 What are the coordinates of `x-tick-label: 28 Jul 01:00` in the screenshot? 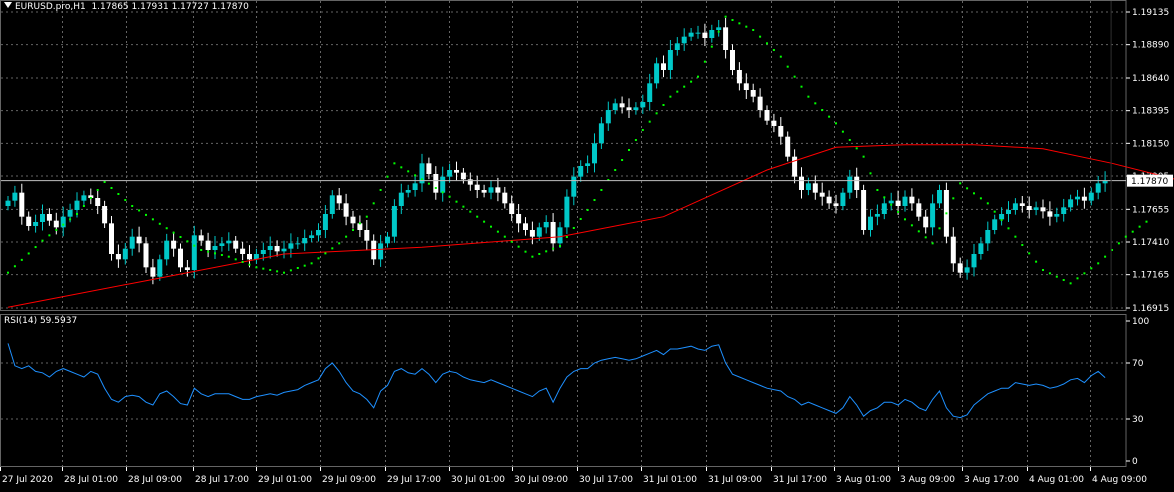 It's located at (91, 480).